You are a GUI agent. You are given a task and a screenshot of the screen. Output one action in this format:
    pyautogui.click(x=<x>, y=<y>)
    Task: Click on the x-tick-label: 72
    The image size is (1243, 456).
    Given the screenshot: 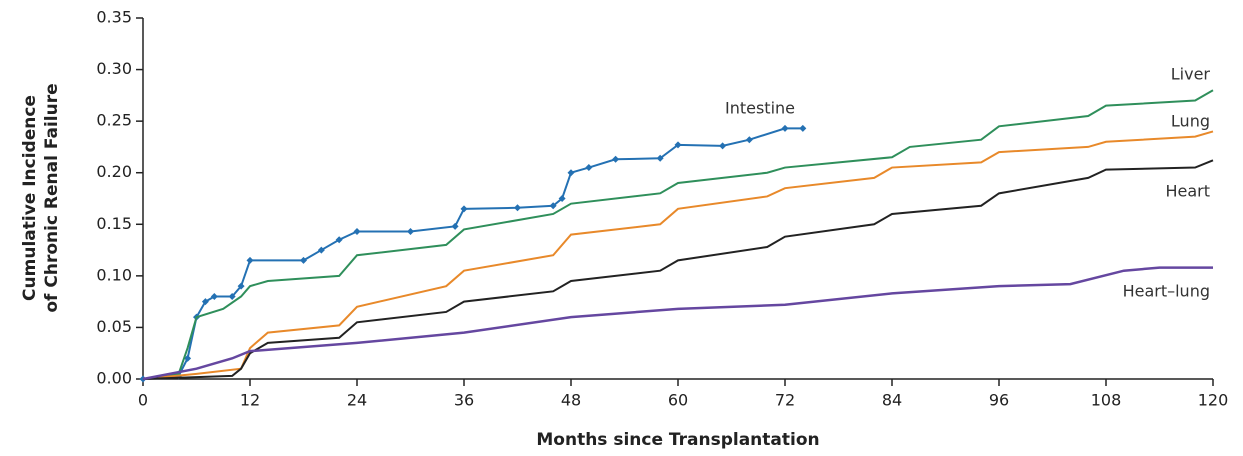 What is the action you would take?
    pyautogui.click(x=785, y=400)
    